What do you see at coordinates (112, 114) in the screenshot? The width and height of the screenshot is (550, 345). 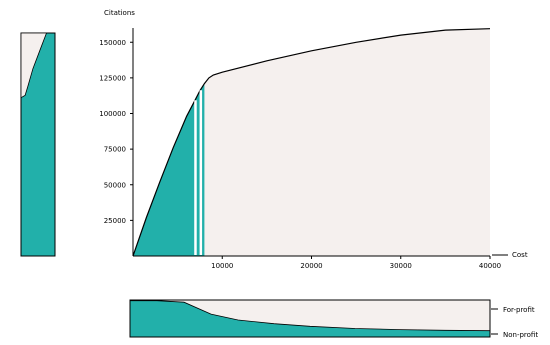 I see `y-tick-label: 100000` at bounding box center [112, 114].